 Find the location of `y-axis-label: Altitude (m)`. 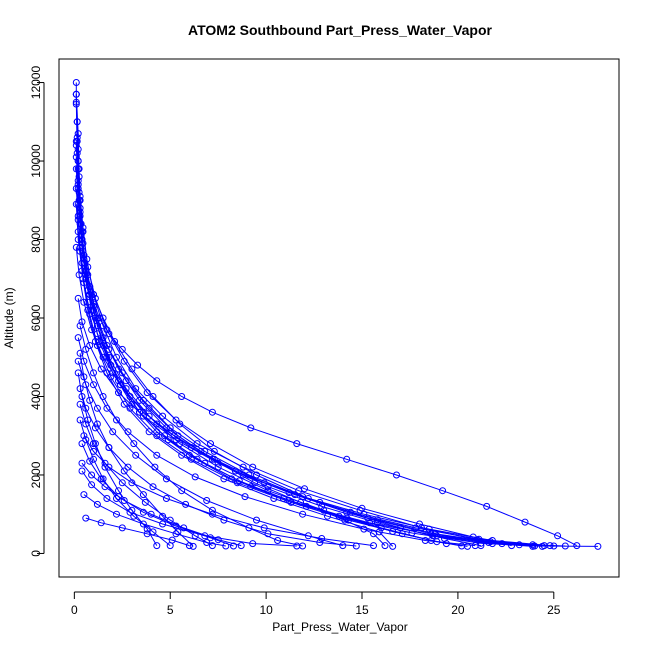

y-axis-label: Altitude (m) is located at coordinates (9, 317).